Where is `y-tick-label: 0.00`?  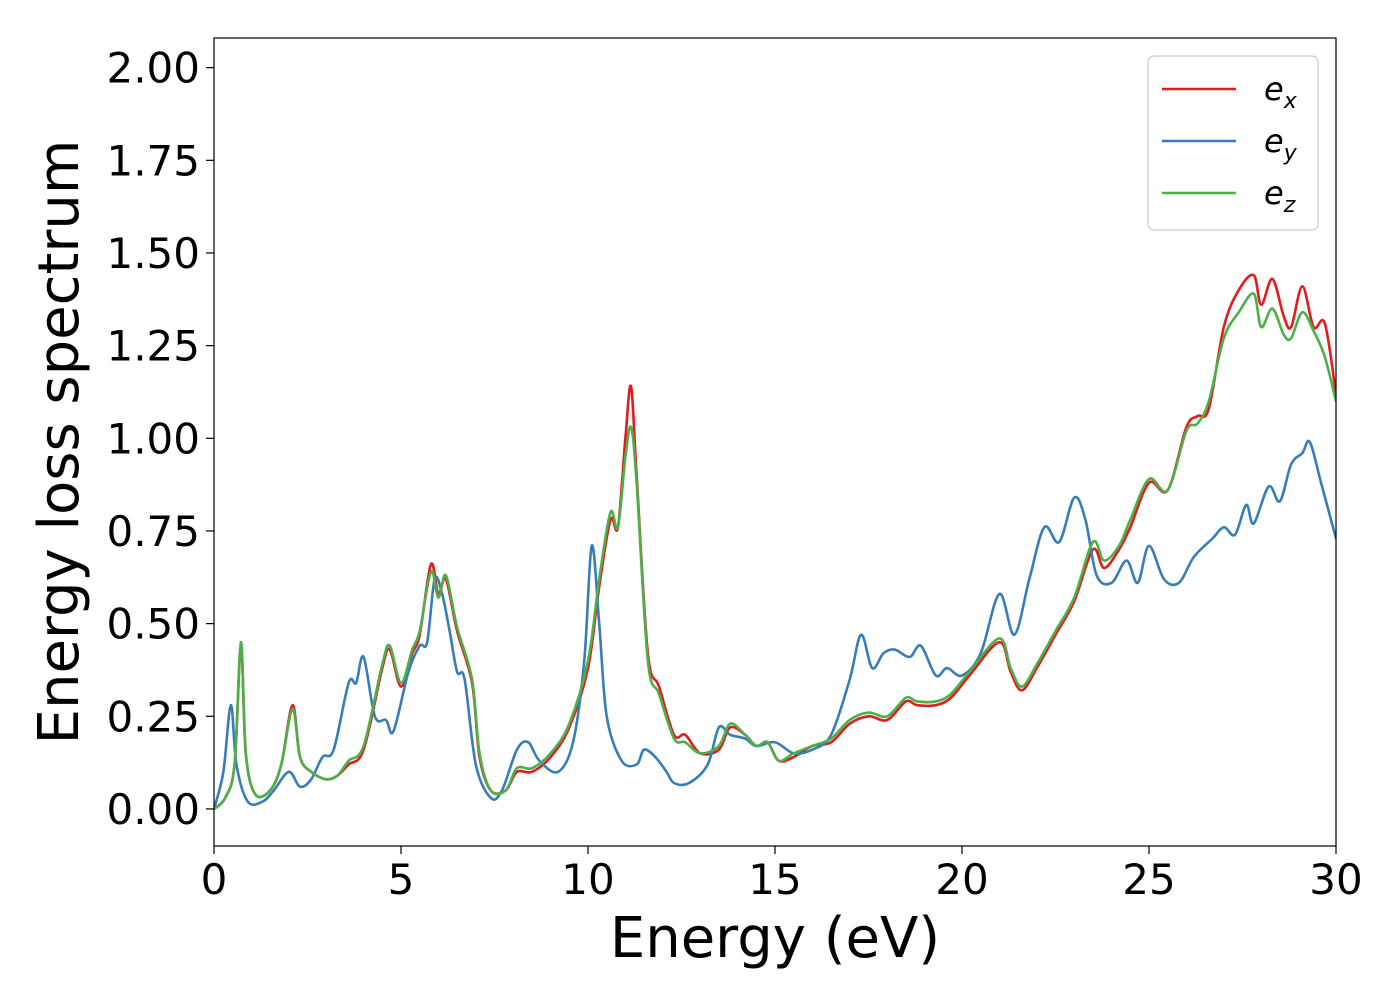
y-tick-label: 0.00 is located at coordinates (153, 809).